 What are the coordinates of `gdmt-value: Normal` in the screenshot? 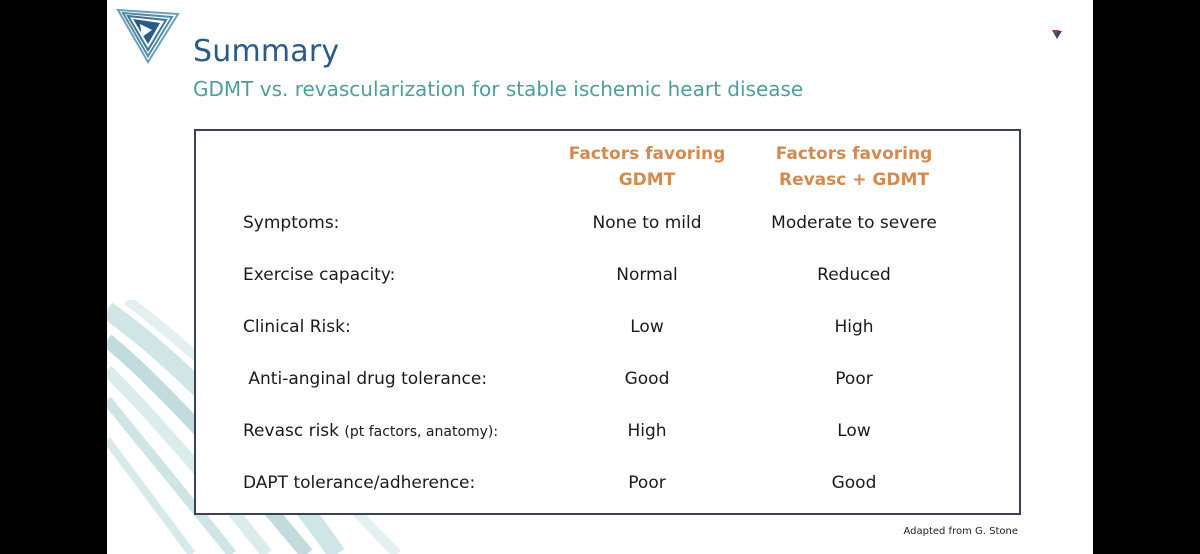 It's located at (647, 275).